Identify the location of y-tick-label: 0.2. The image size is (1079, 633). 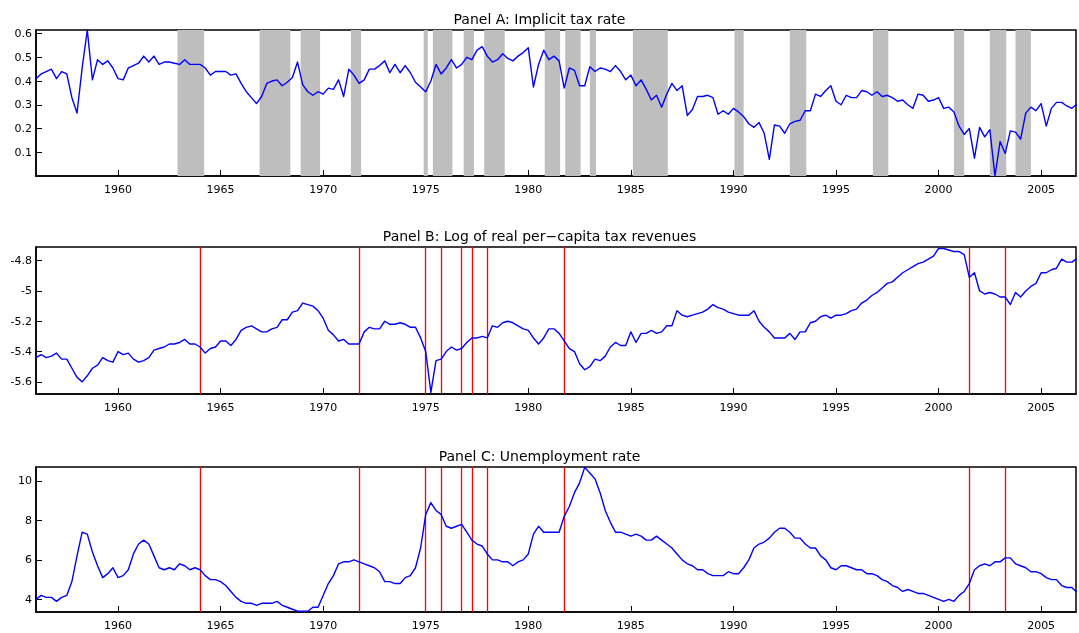
(23, 129).